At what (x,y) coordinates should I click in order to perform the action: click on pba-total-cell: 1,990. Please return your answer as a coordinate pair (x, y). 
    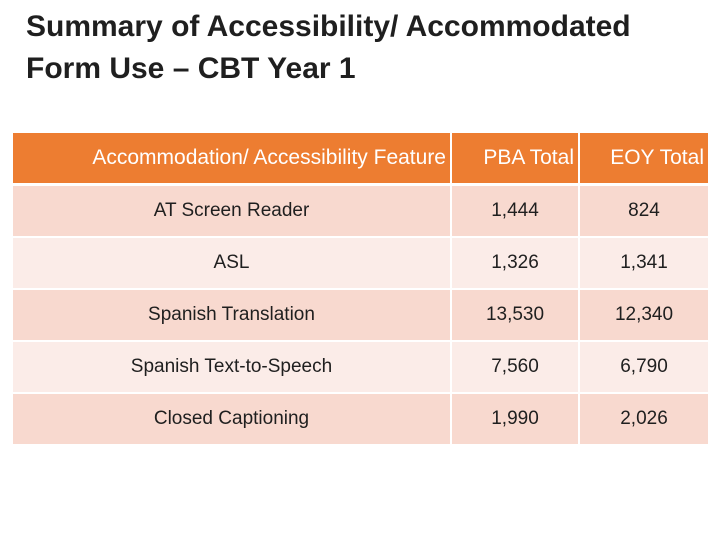
    Looking at the image, I should click on (515, 419).